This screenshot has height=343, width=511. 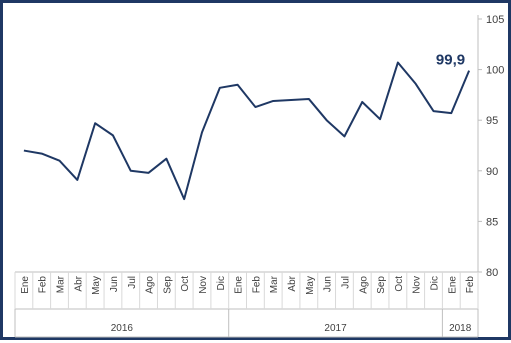 I want to click on y-tick-label: 85, so click(x=492, y=222).